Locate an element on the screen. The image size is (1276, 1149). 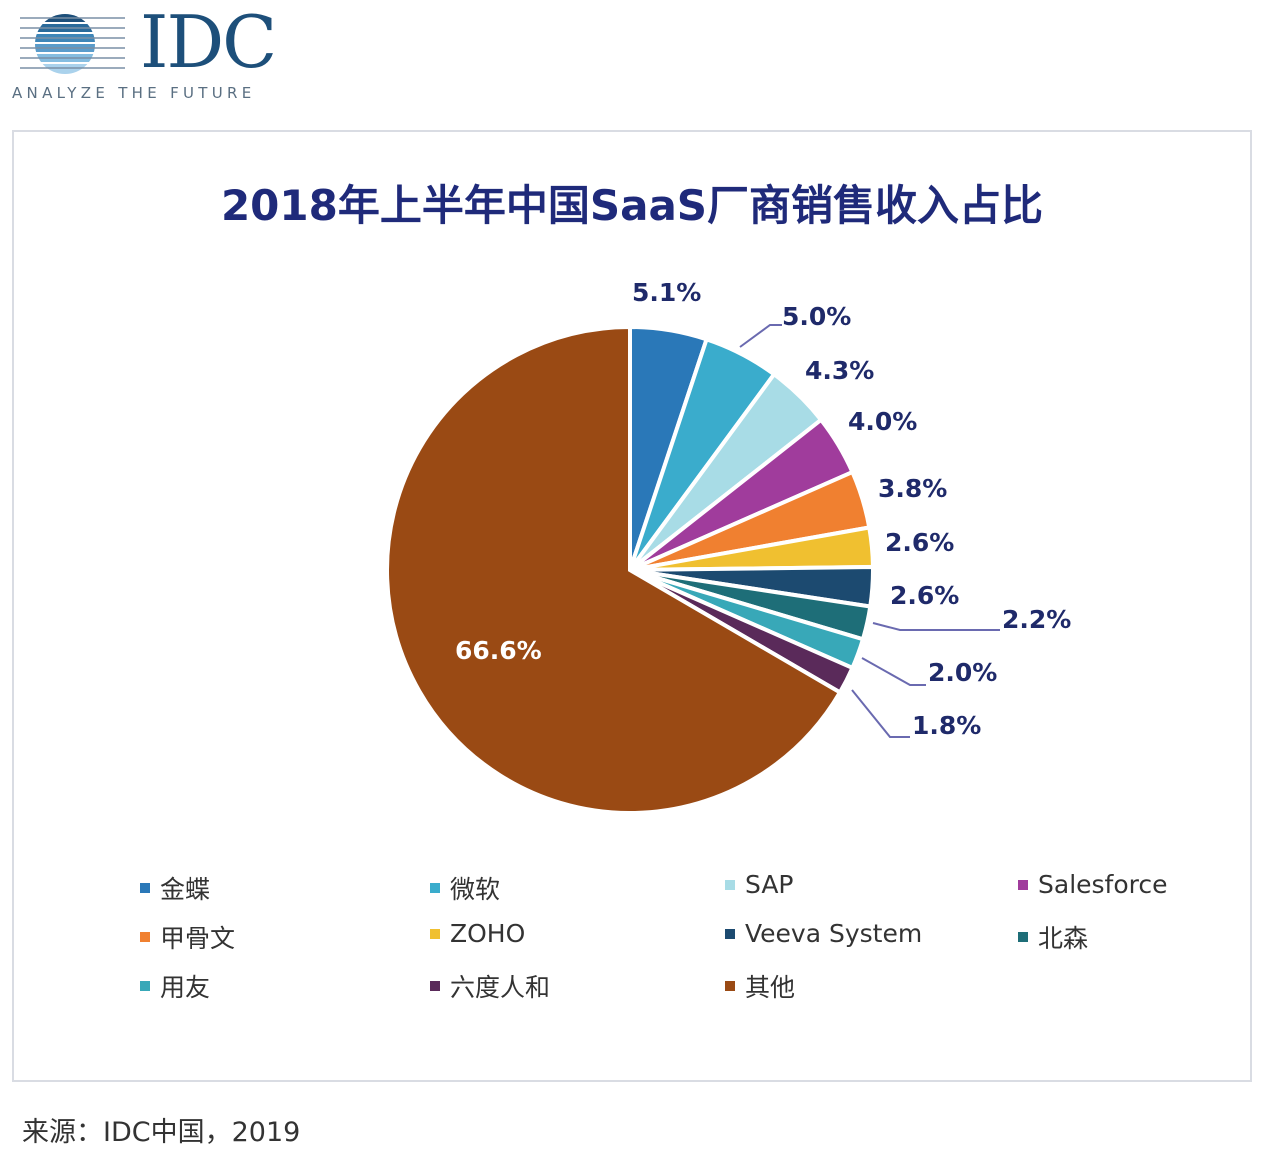
legend-label: 其他 is located at coordinates (770, 987).